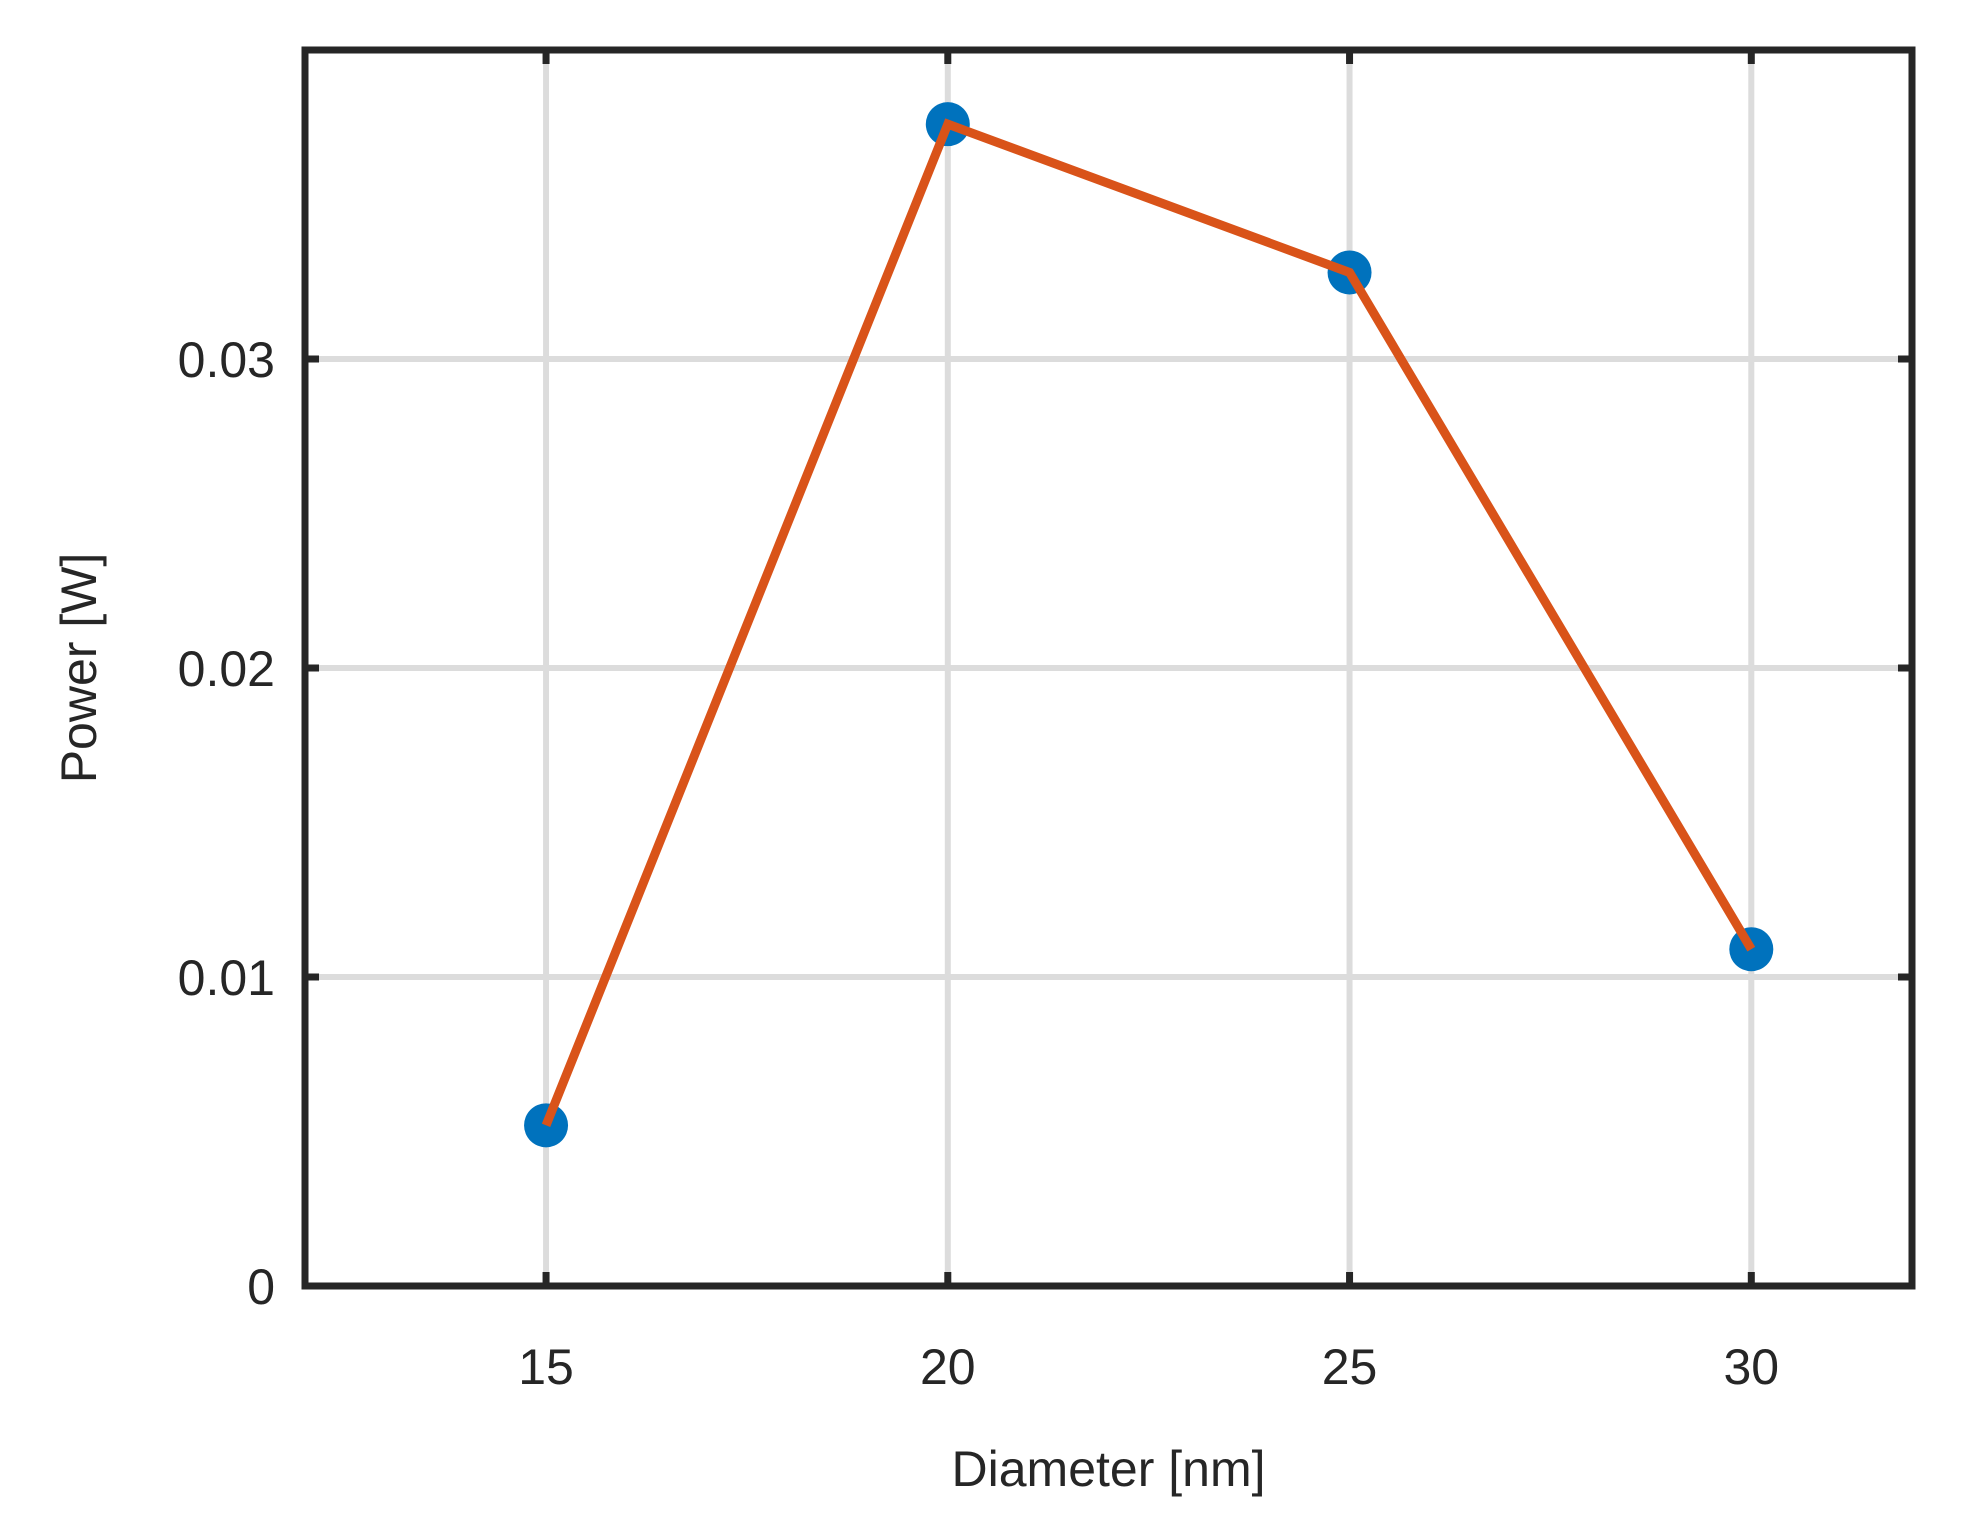 The height and width of the screenshot is (1531, 1962). I want to click on x-tick-label: 25, so click(1350, 1367).